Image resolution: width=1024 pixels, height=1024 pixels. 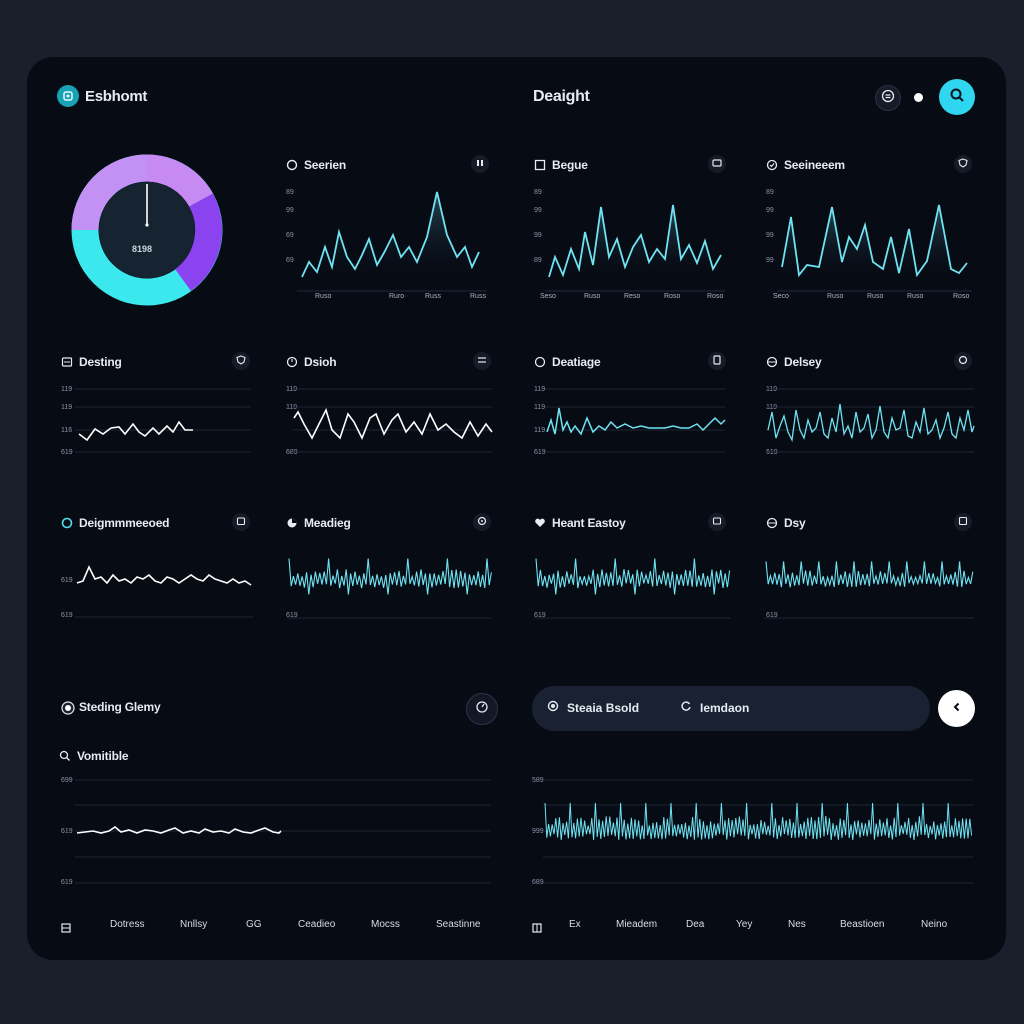 I want to click on x-tick: Ruro, so click(x=397, y=296).